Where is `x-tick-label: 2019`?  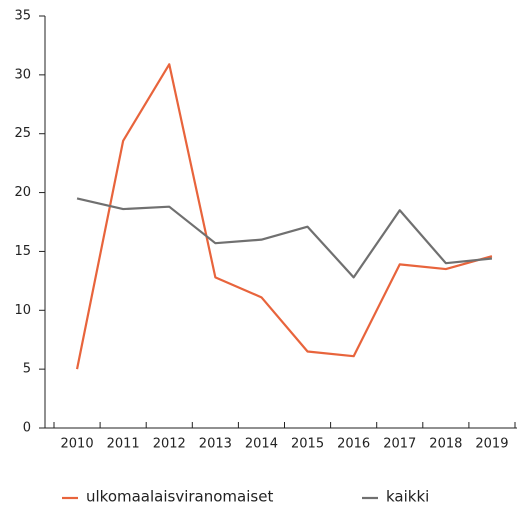 x-tick-label: 2019 is located at coordinates (491, 444).